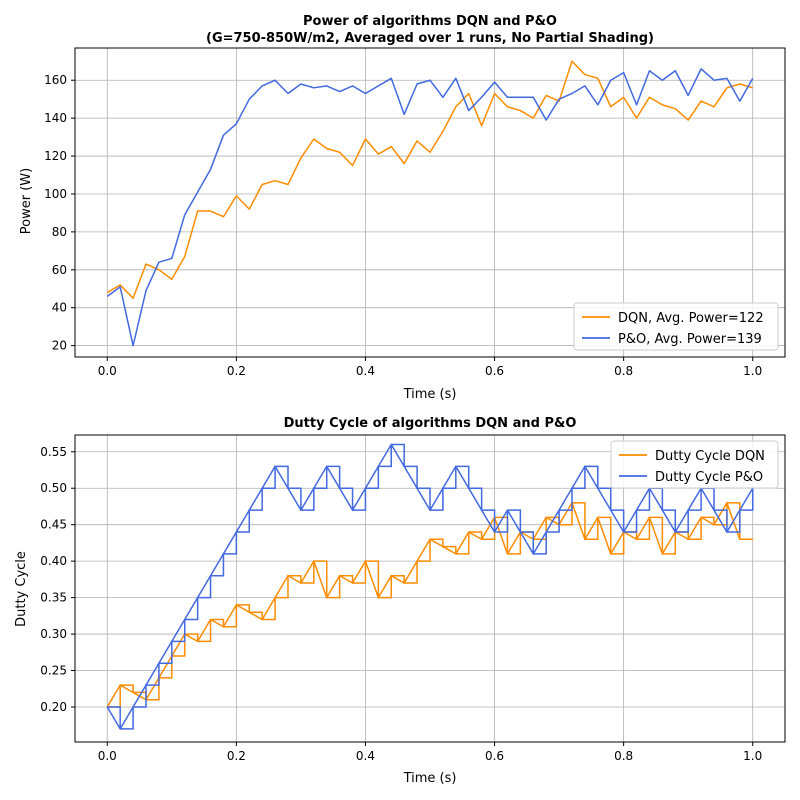 Image resolution: width=800 pixels, height=800 pixels. I want to click on legend-label: DQN, Avg. Power=122, so click(691, 318).